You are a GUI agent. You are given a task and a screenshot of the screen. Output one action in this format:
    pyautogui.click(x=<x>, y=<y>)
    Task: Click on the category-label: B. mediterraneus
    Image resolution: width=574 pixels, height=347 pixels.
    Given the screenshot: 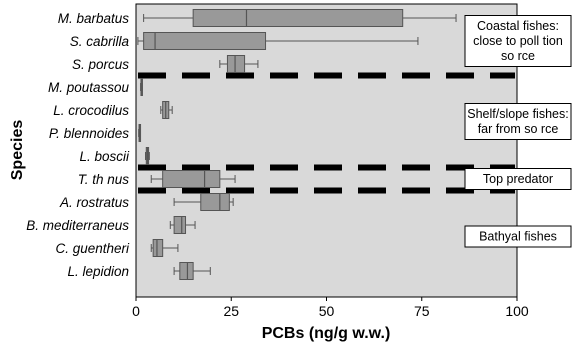 What is the action you would take?
    pyautogui.click(x=77, y=225)
    